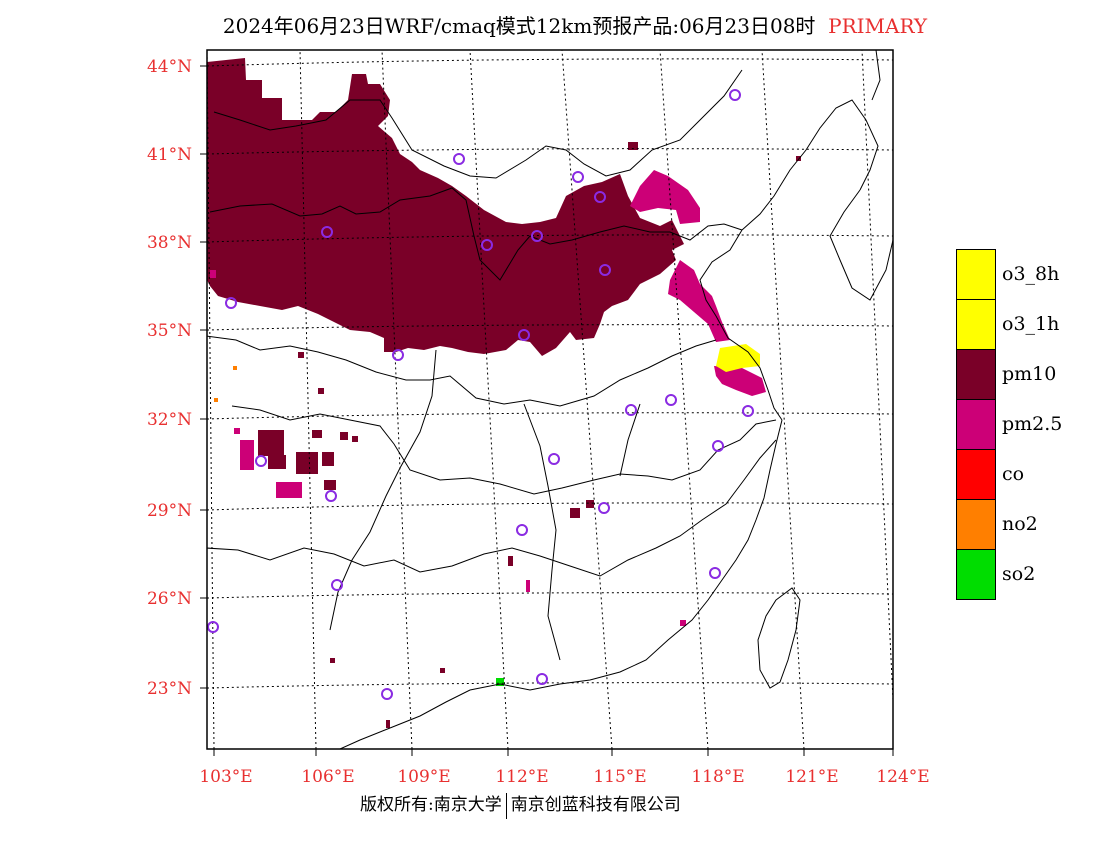 This screenshot has width=1100, height=850. Describe the element at coordinates (595, 805) in the screenshot. I see `copyright-right: 南京创蓝科技有限公司` at that location.